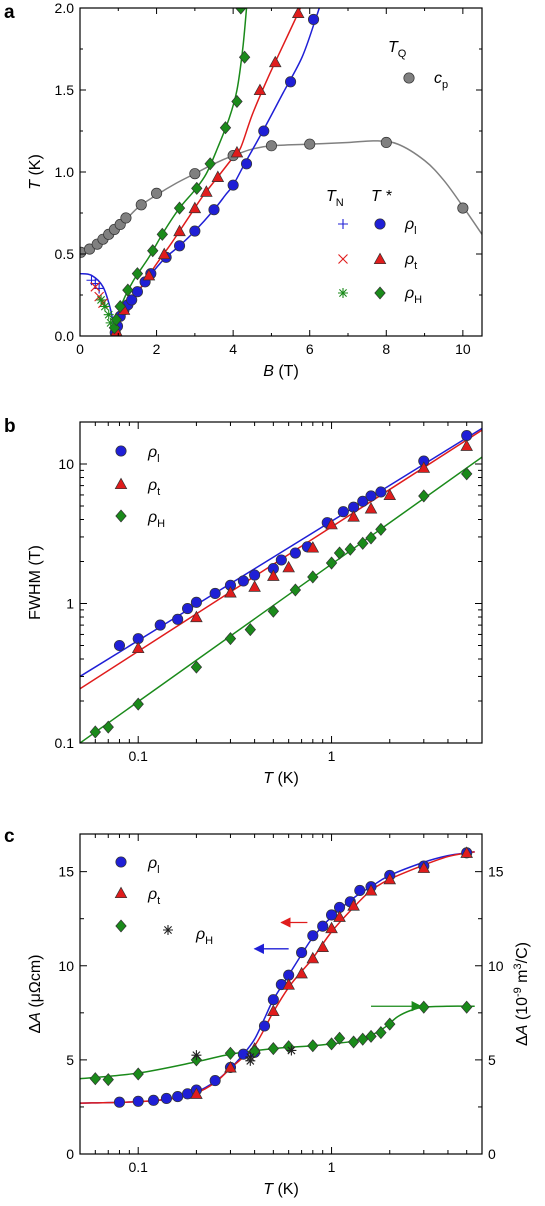 Image resolution: width=545 pixels, height=1206 pixels. What do you see at coordinates (65, 90) in the screenshot?
I see `y-tick-label: 1.5` at bounding box center [65, 90].